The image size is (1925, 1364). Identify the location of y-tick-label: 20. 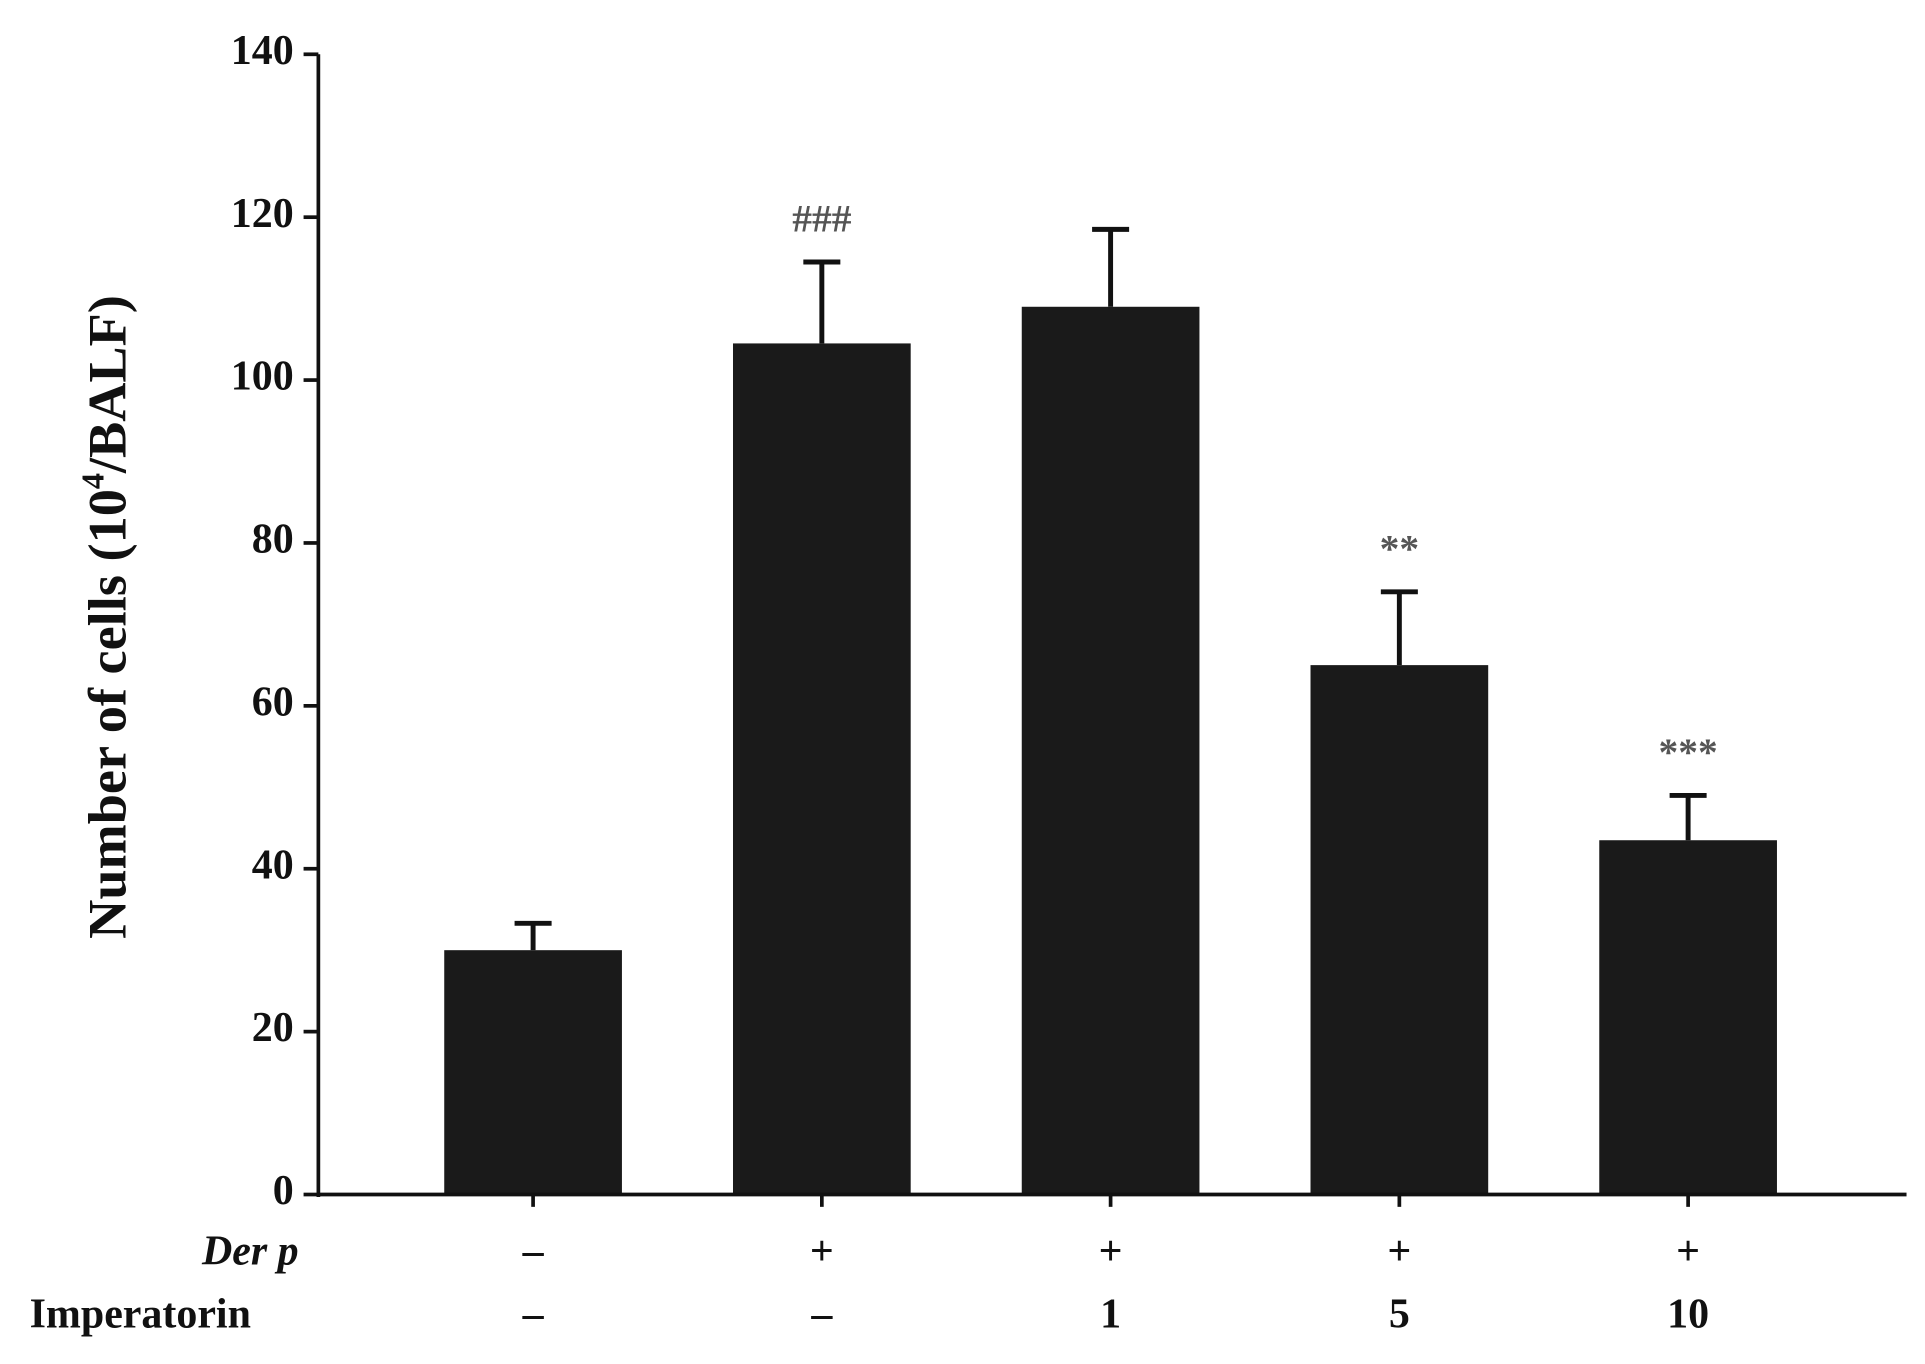
(273, 1028).